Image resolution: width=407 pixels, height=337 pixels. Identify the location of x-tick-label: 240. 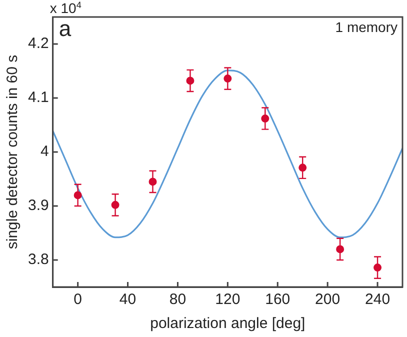
(377, 299).